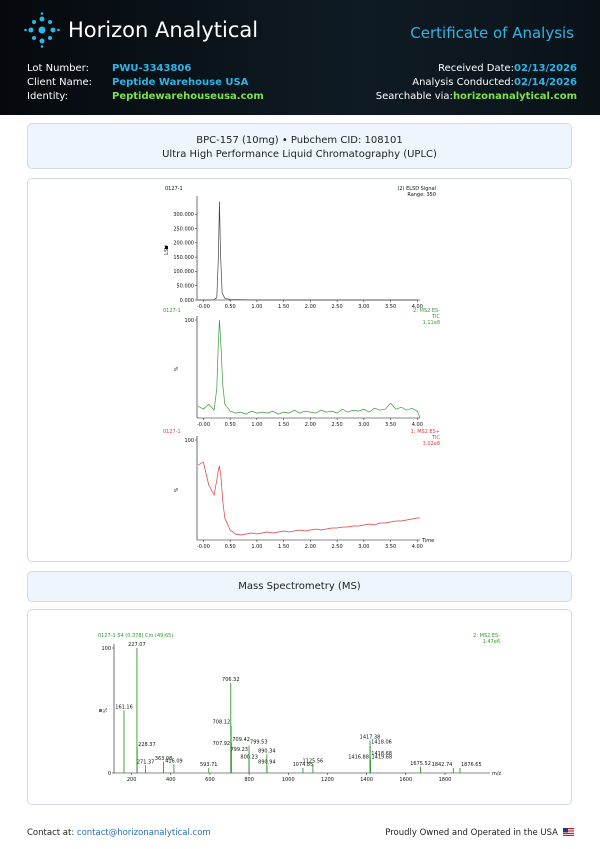 The height and width of the screenshot is (849, 600). What do you see at coordinates (152, 68) in the screenshot?
I see `lot: PWU-3343806` at bounding box center [152, 68].